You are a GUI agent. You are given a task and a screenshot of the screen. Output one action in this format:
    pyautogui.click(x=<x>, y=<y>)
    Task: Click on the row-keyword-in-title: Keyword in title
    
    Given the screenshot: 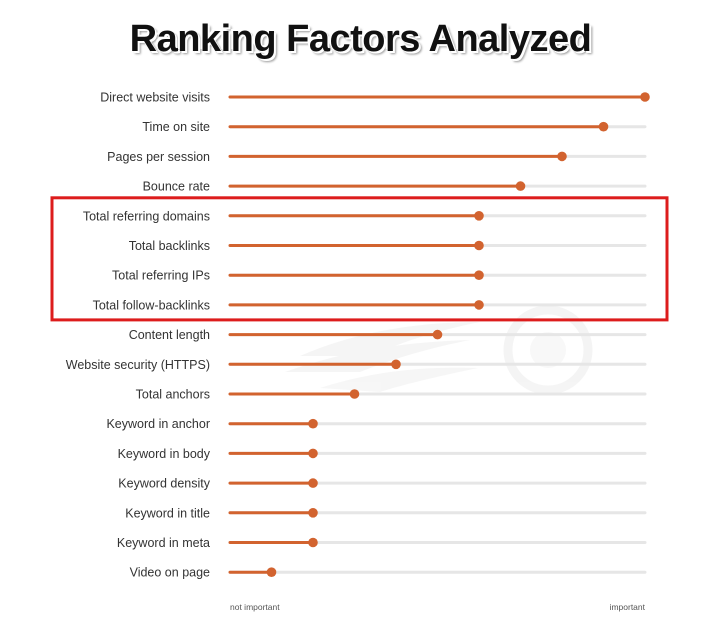 What is the action you would take?
    pyautogui.click(x=386, y=513)
    